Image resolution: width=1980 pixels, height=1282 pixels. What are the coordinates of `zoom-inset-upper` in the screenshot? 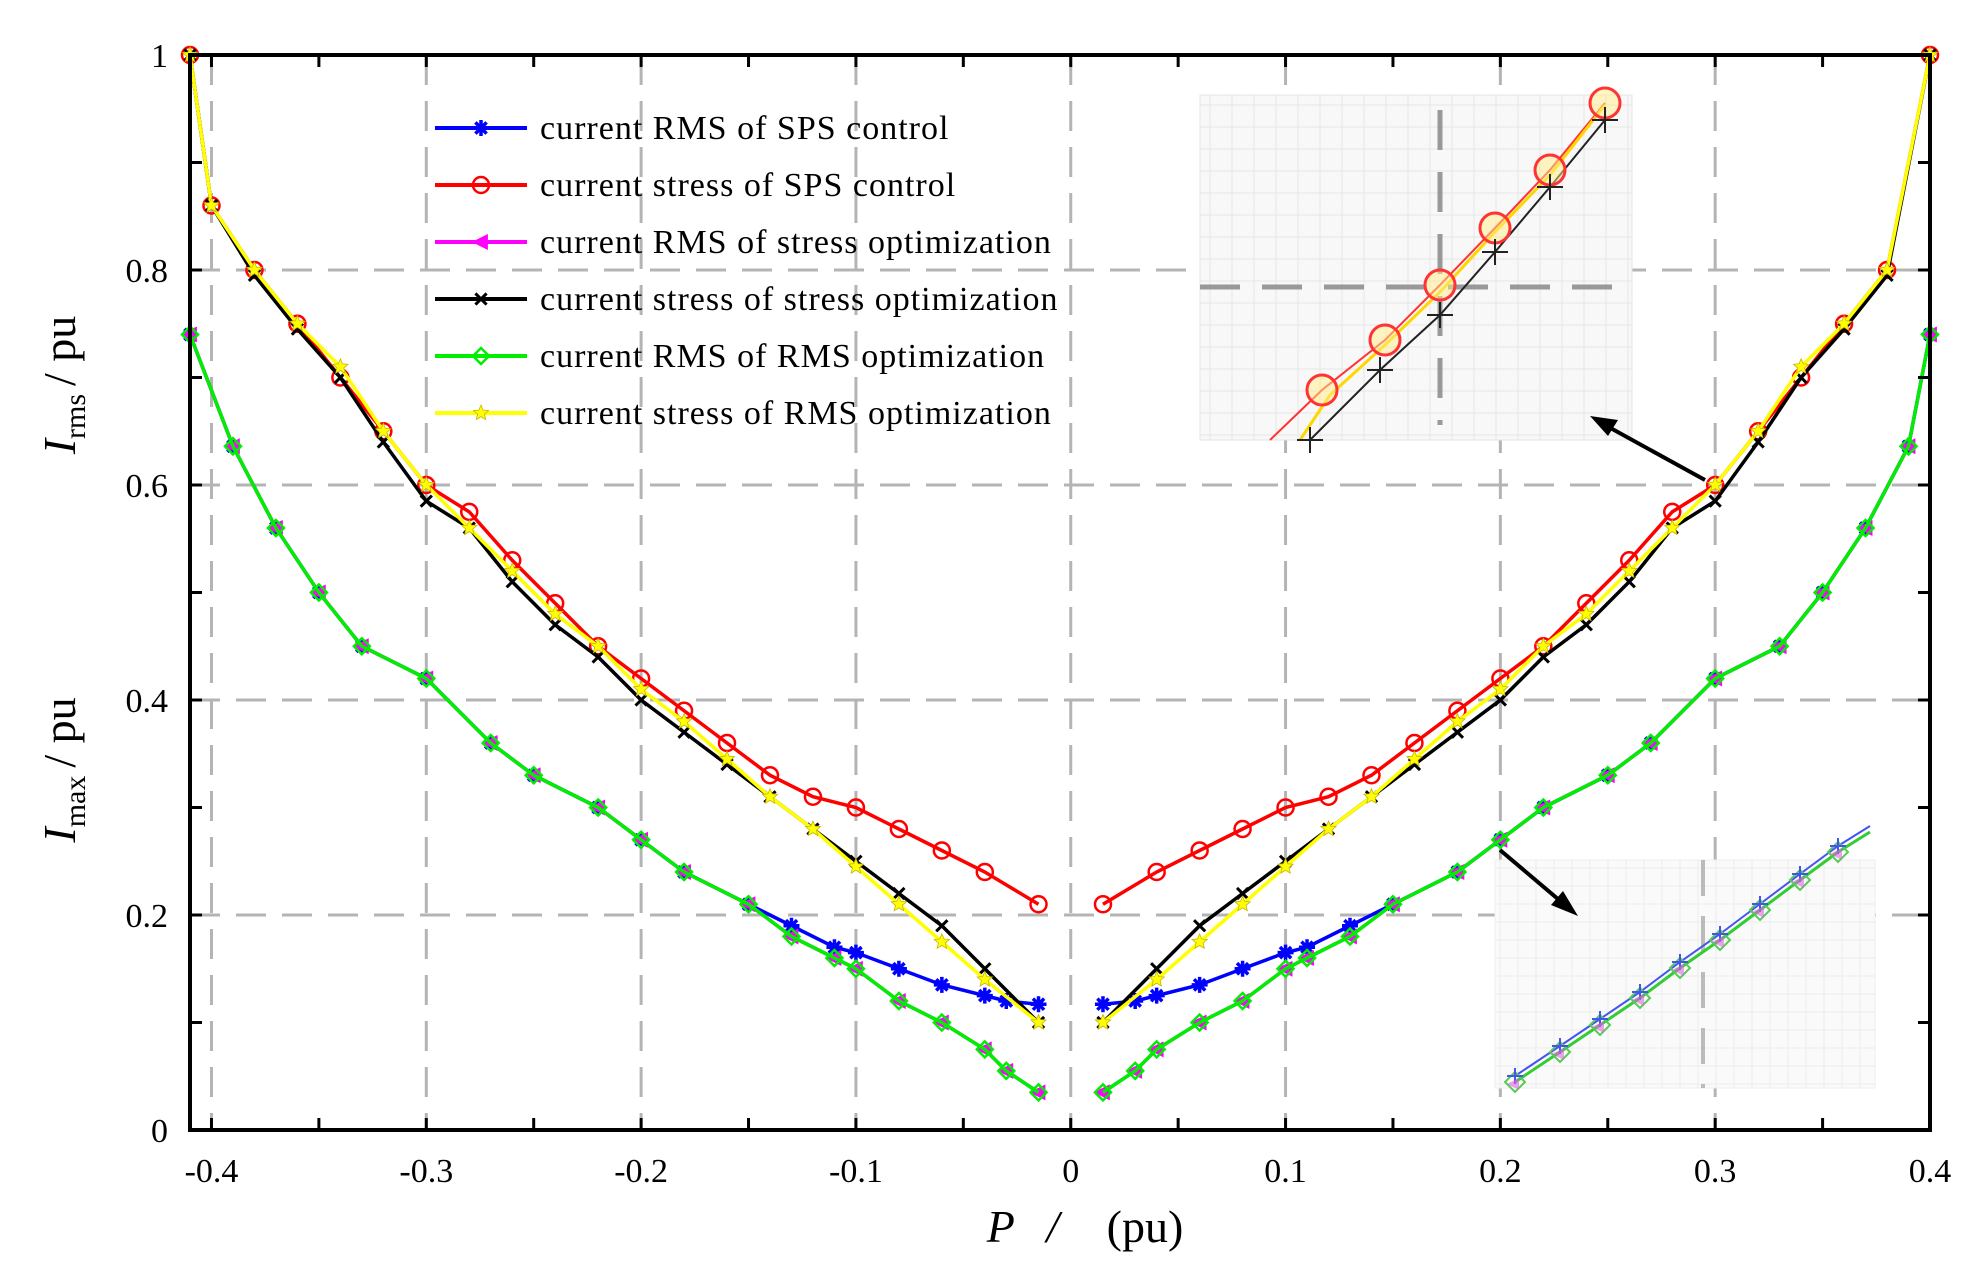 It's located at (1416, 269).